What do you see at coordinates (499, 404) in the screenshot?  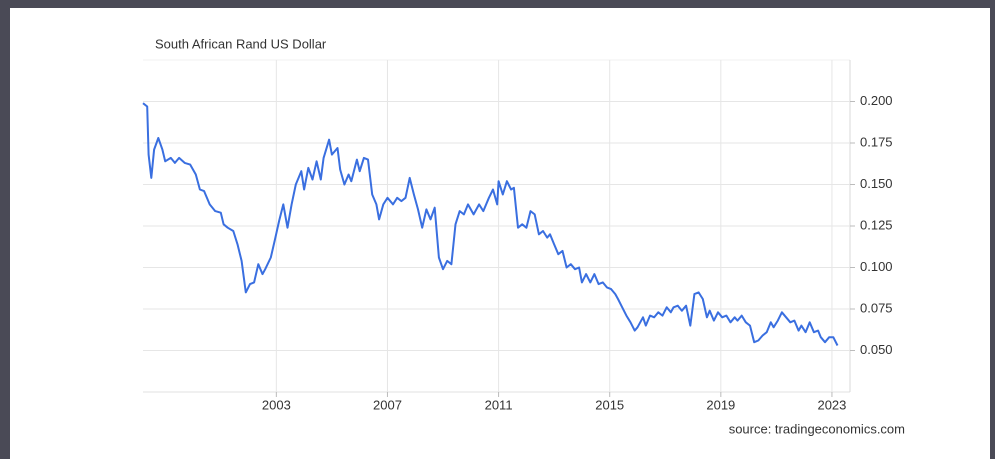 I see `x-tick-label: 2011` at bounding box center [499, 404].